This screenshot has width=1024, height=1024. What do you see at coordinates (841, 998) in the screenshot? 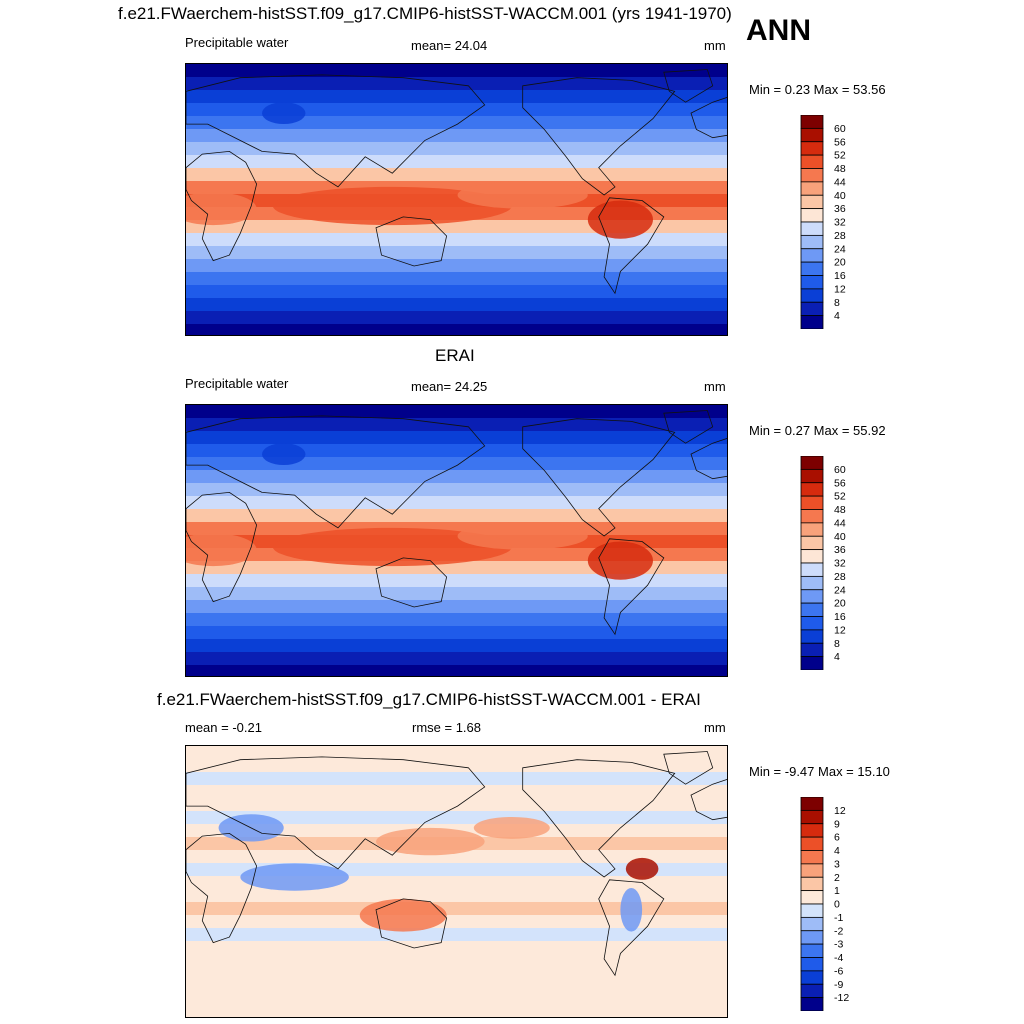
I see `colorbar-tick-label: -12` at bounding box center [841, 998].